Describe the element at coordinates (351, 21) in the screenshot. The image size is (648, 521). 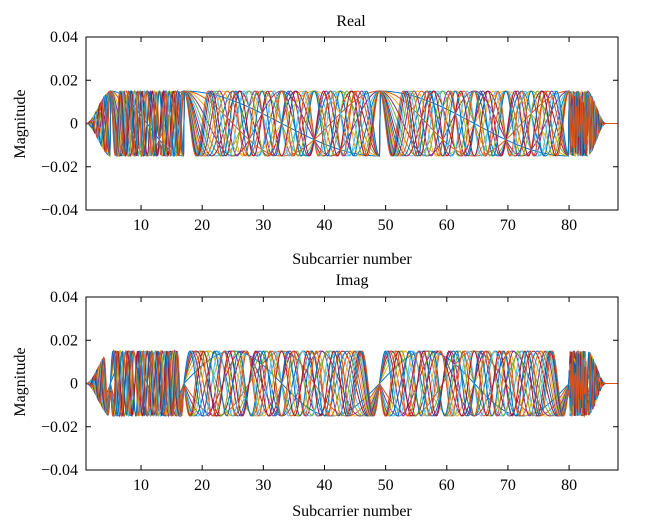
I see `plot-title: Real` at that location.